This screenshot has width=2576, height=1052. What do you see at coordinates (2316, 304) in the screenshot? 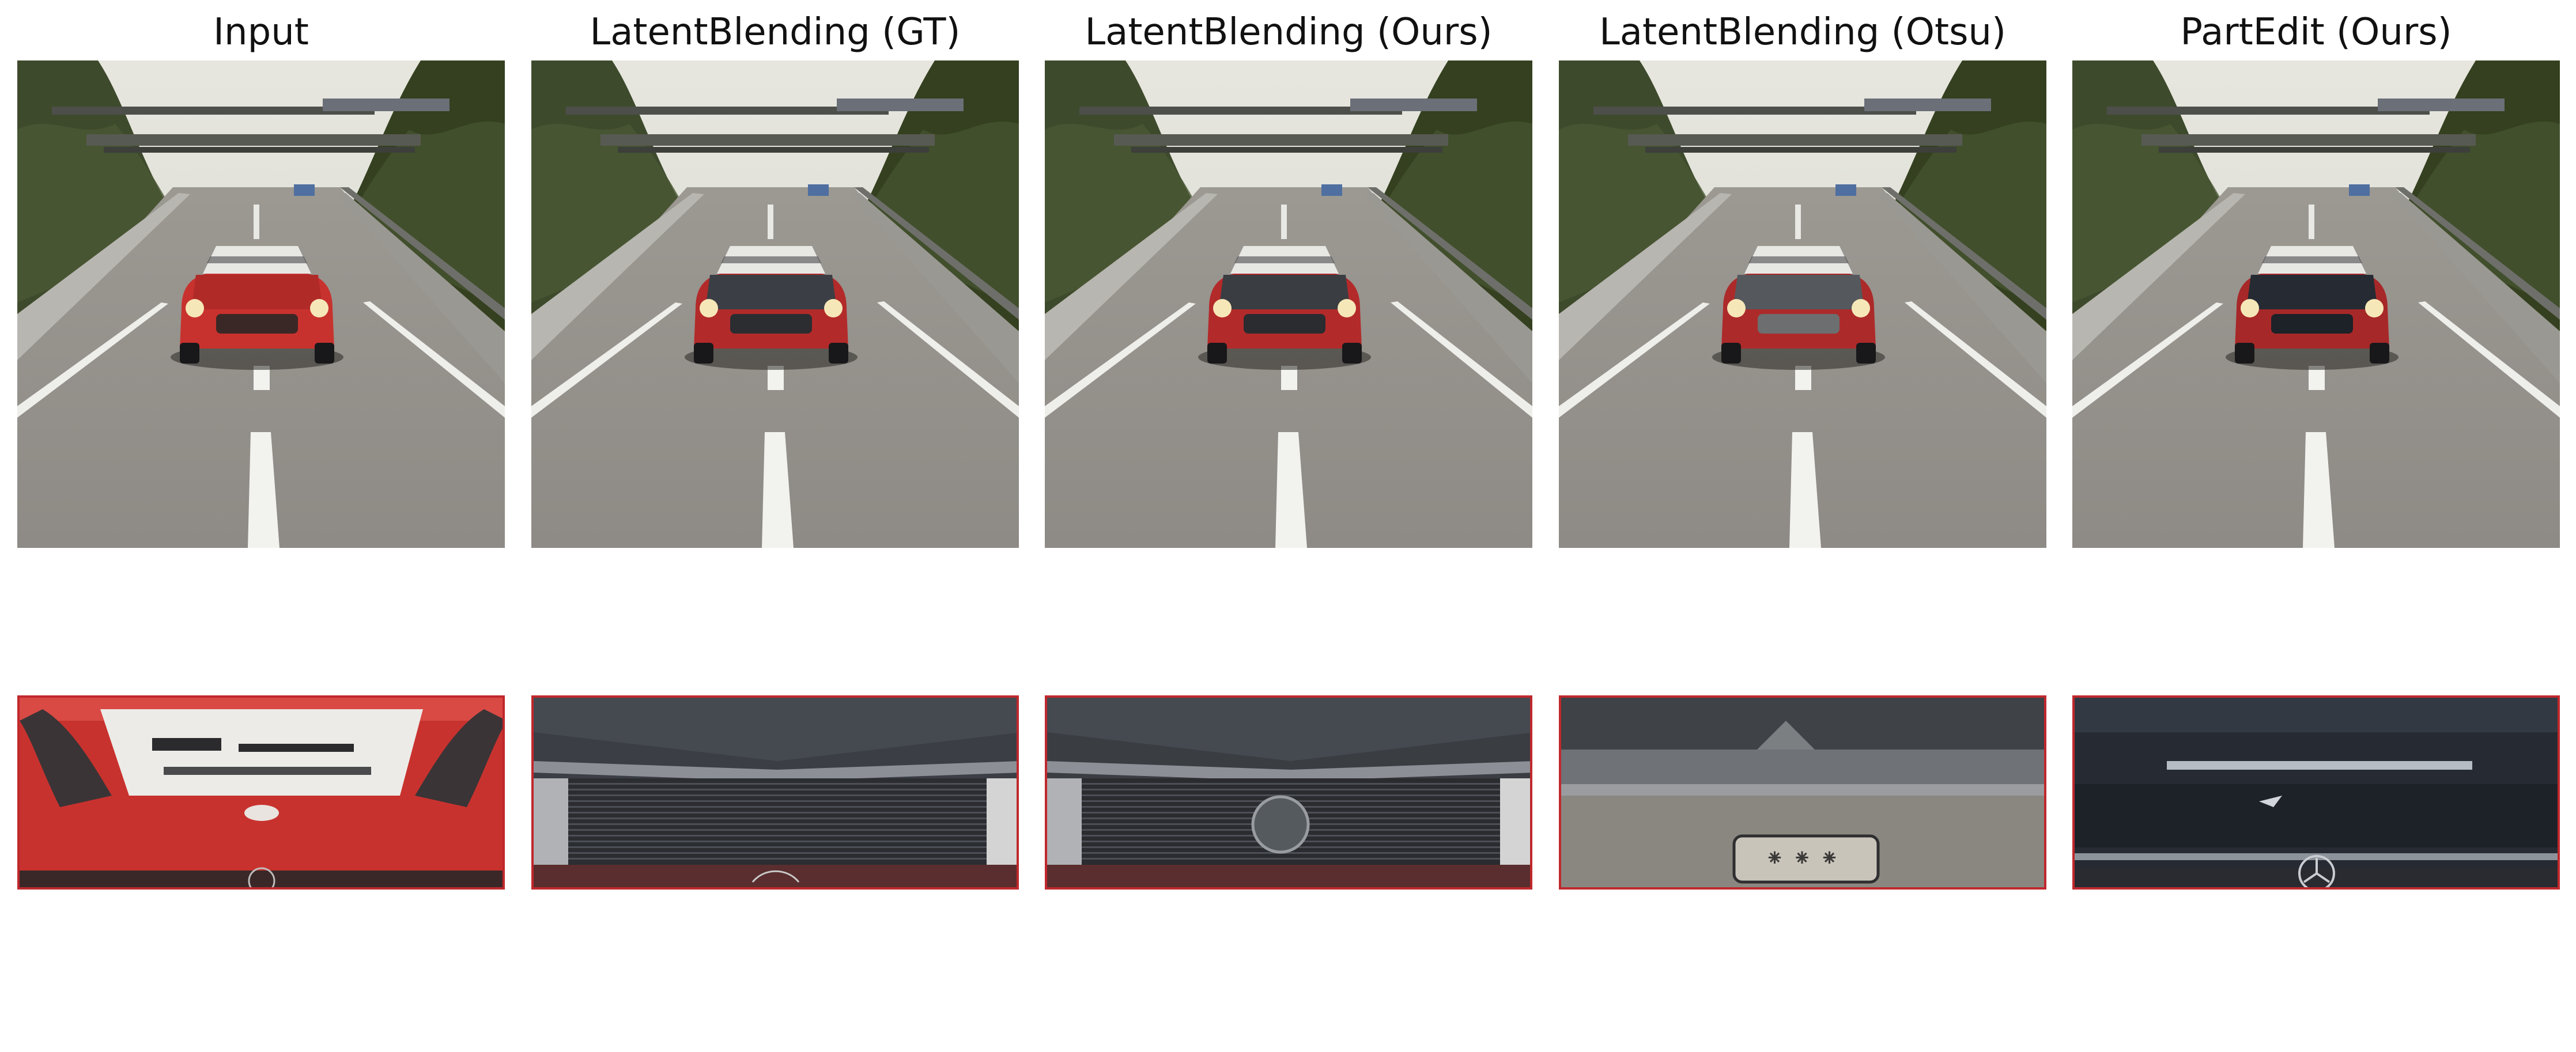
I see `scene-image-partedit-ours` at bounding box center [2316, 304].